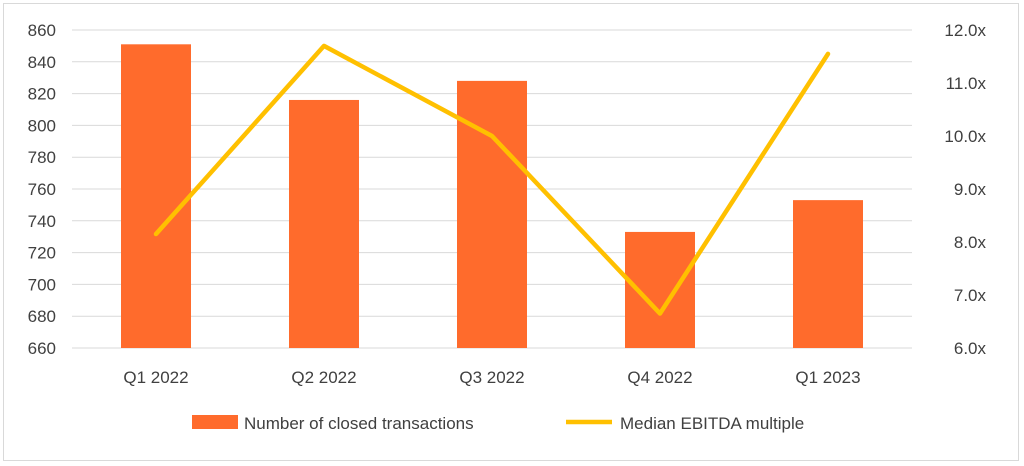  Describe the element at coordinates (712, 423) in the screenshot. I see `legend-label-line: Median EBITDA multiple` at that location.